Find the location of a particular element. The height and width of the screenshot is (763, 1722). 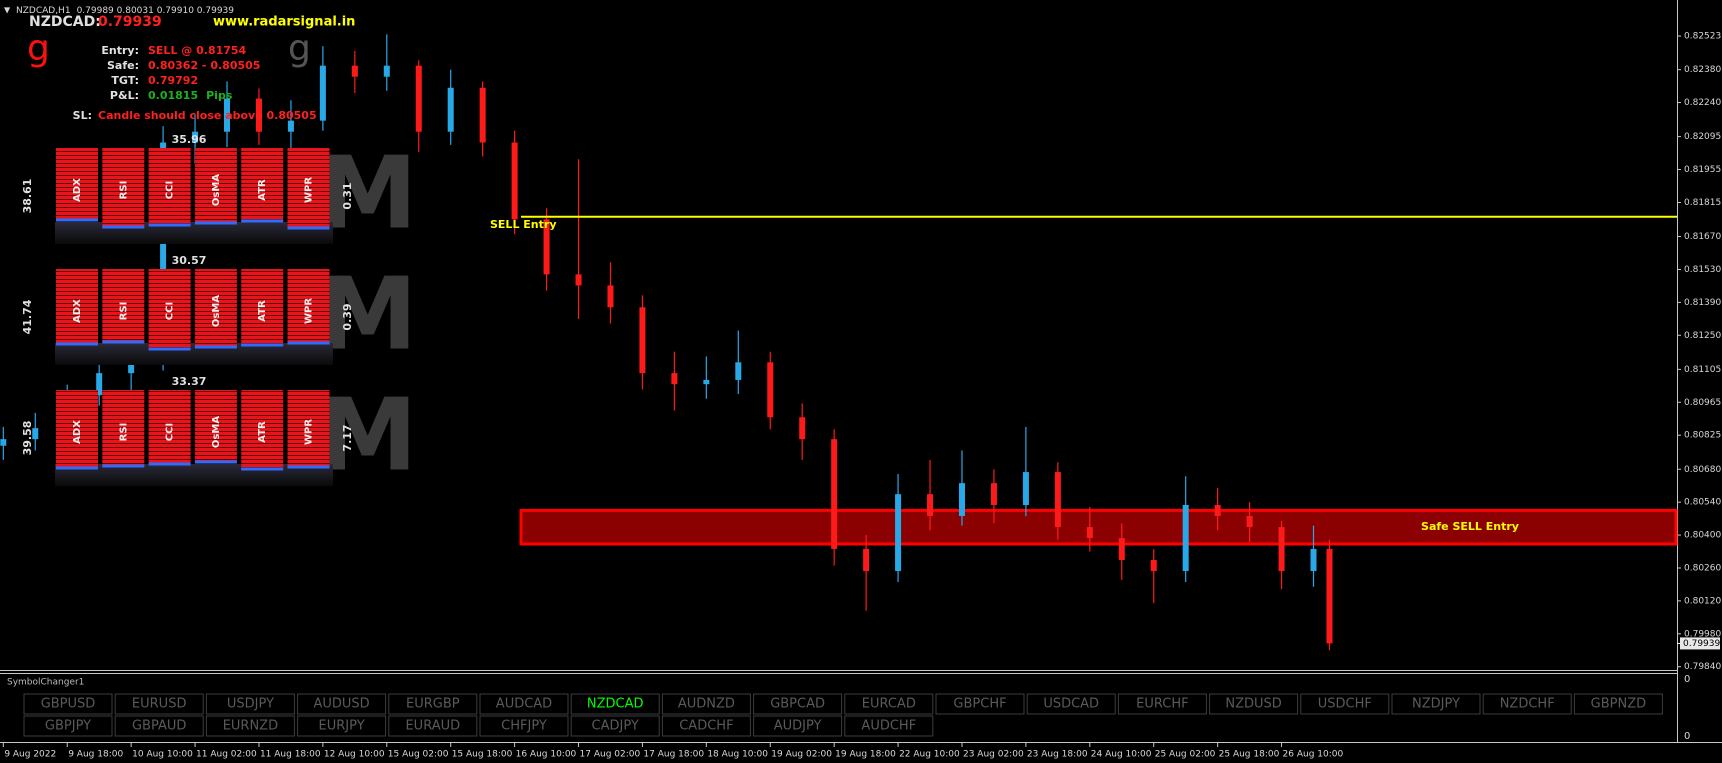

button-label: GBPCHF is located at coordinates (979, 704).